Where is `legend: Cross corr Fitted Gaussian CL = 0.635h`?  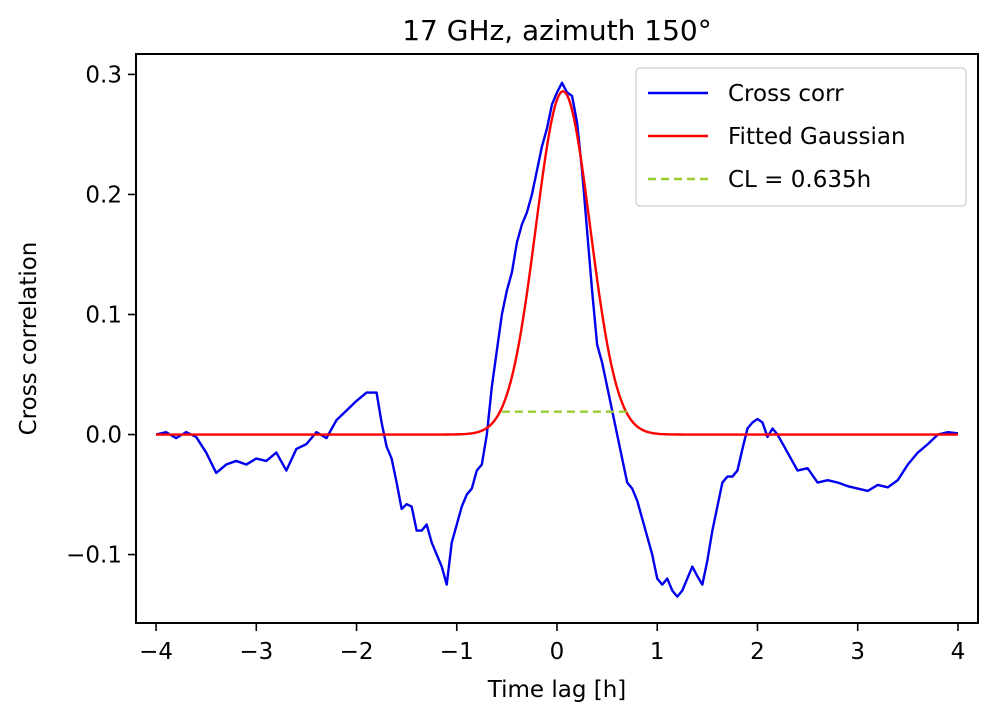
legend: Cross corr Fitted Gaussian CL = 0.635h is located at coordinates (801, 137).